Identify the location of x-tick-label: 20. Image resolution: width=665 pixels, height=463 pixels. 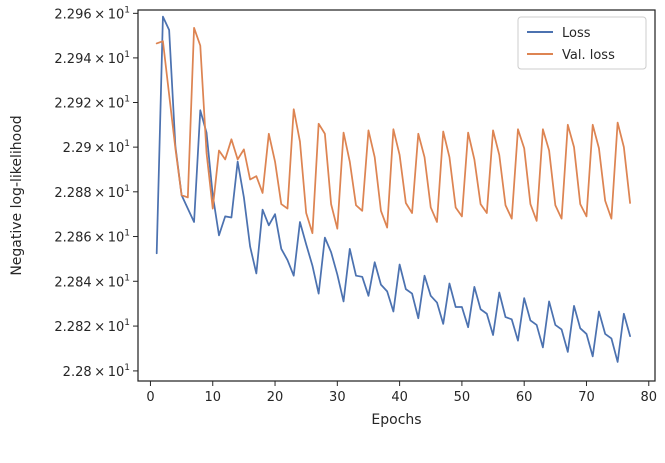
(275, 397).